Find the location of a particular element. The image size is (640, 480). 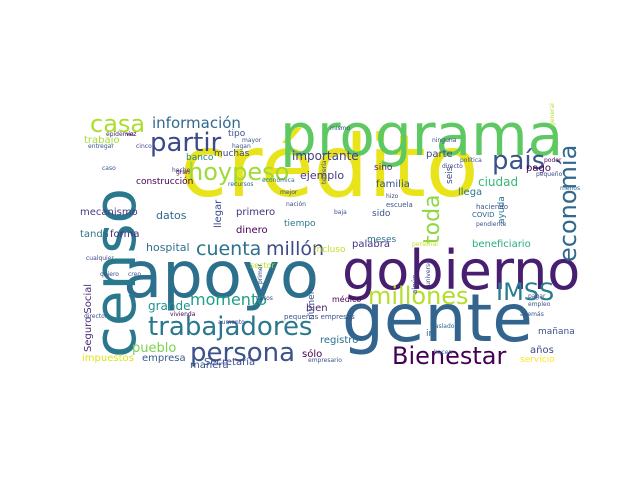

word: escuela is located at coordinates (399, 205).